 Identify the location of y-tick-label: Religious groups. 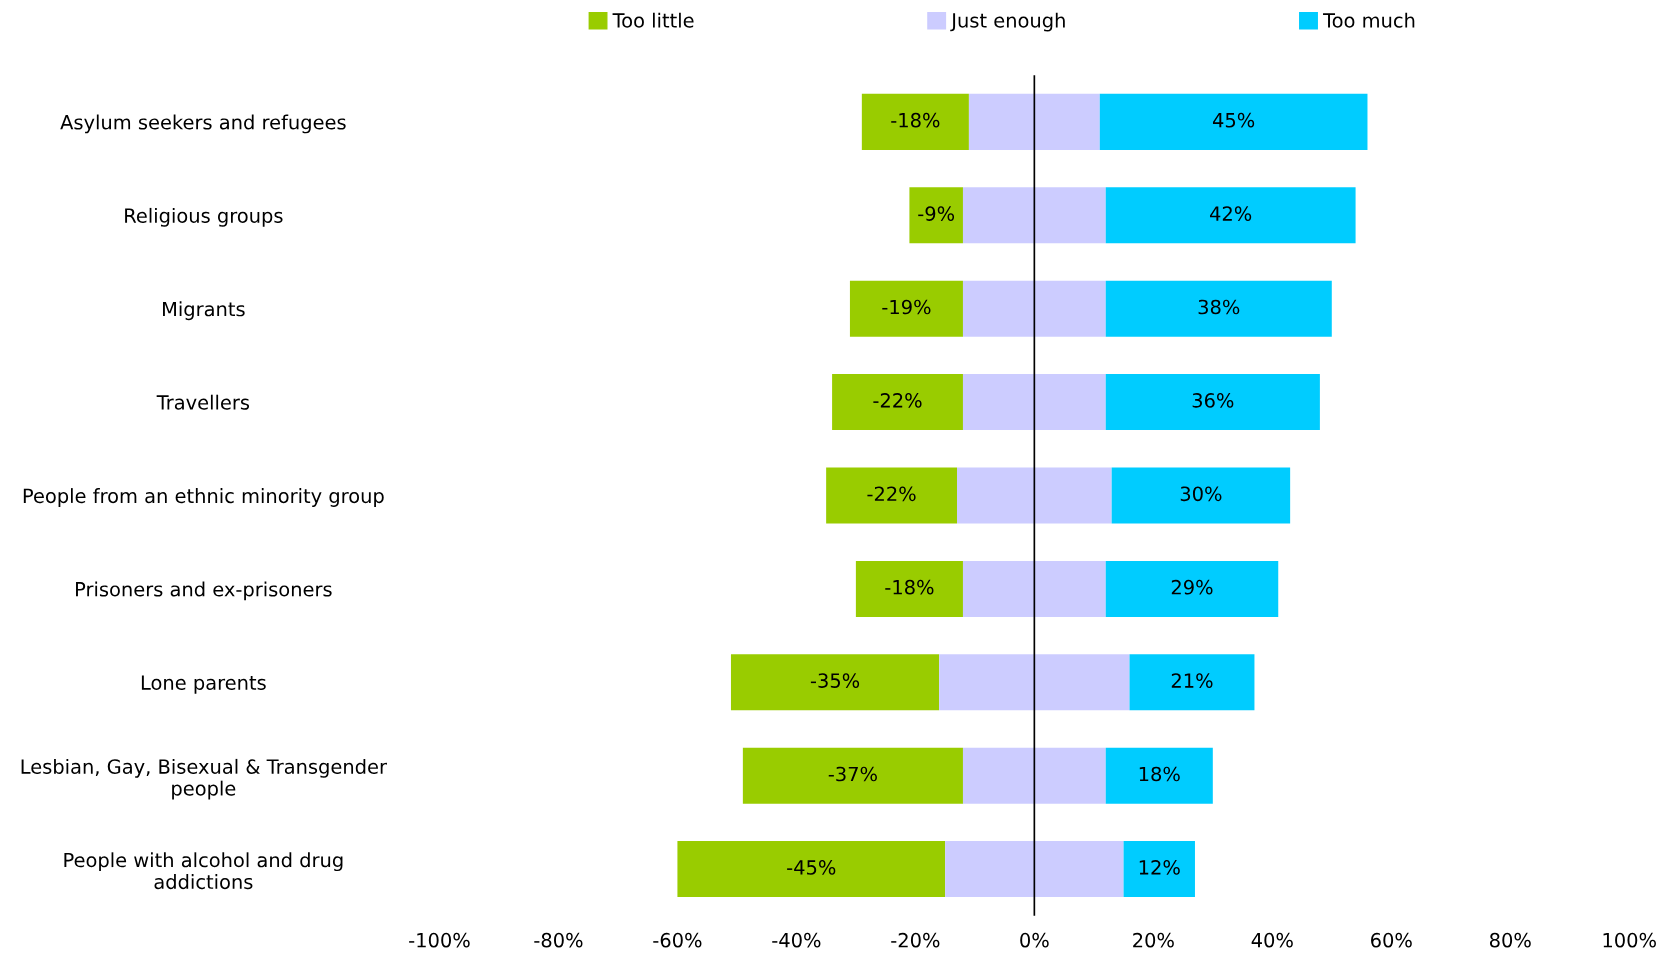
(204, 217).